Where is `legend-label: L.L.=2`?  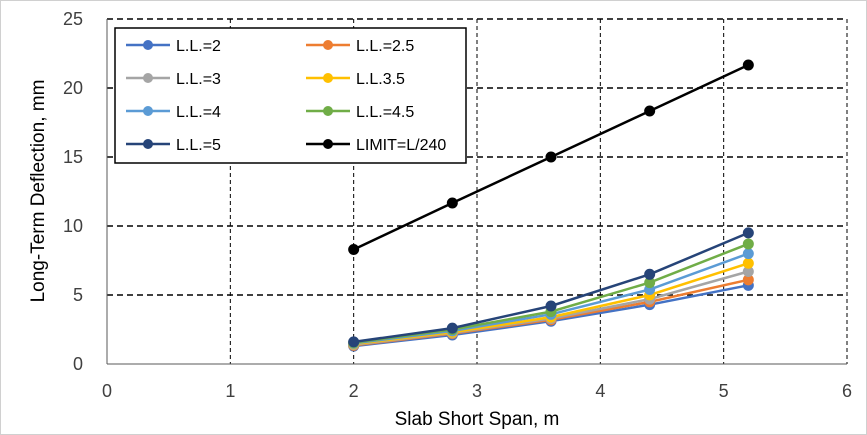
legend-label: L.L.=2 is located at coordinates (198, 46).